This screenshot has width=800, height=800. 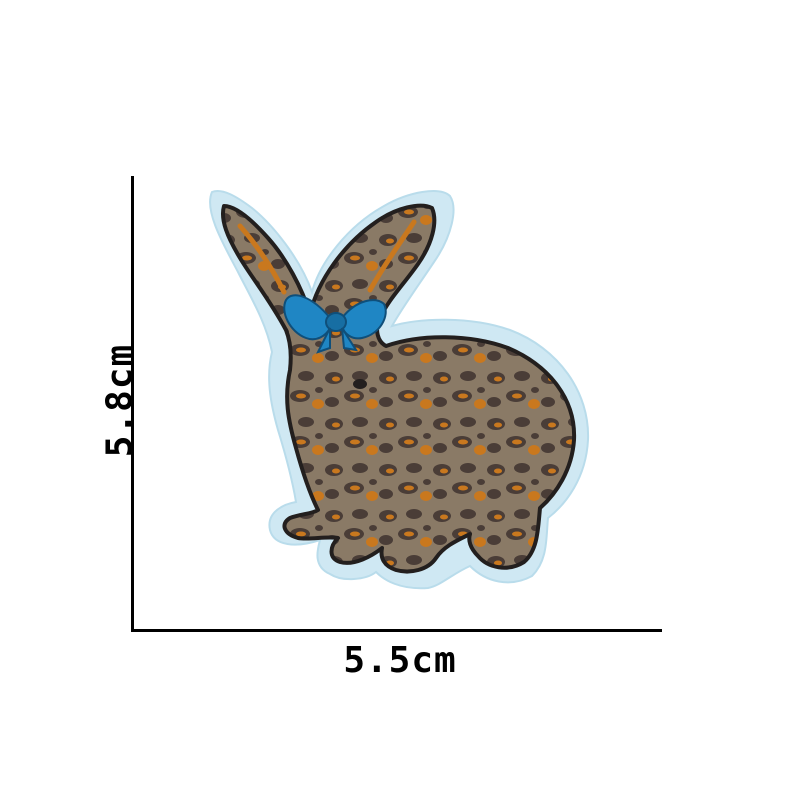 I want to click on width-dimension-line, so click(x=396, y=630).